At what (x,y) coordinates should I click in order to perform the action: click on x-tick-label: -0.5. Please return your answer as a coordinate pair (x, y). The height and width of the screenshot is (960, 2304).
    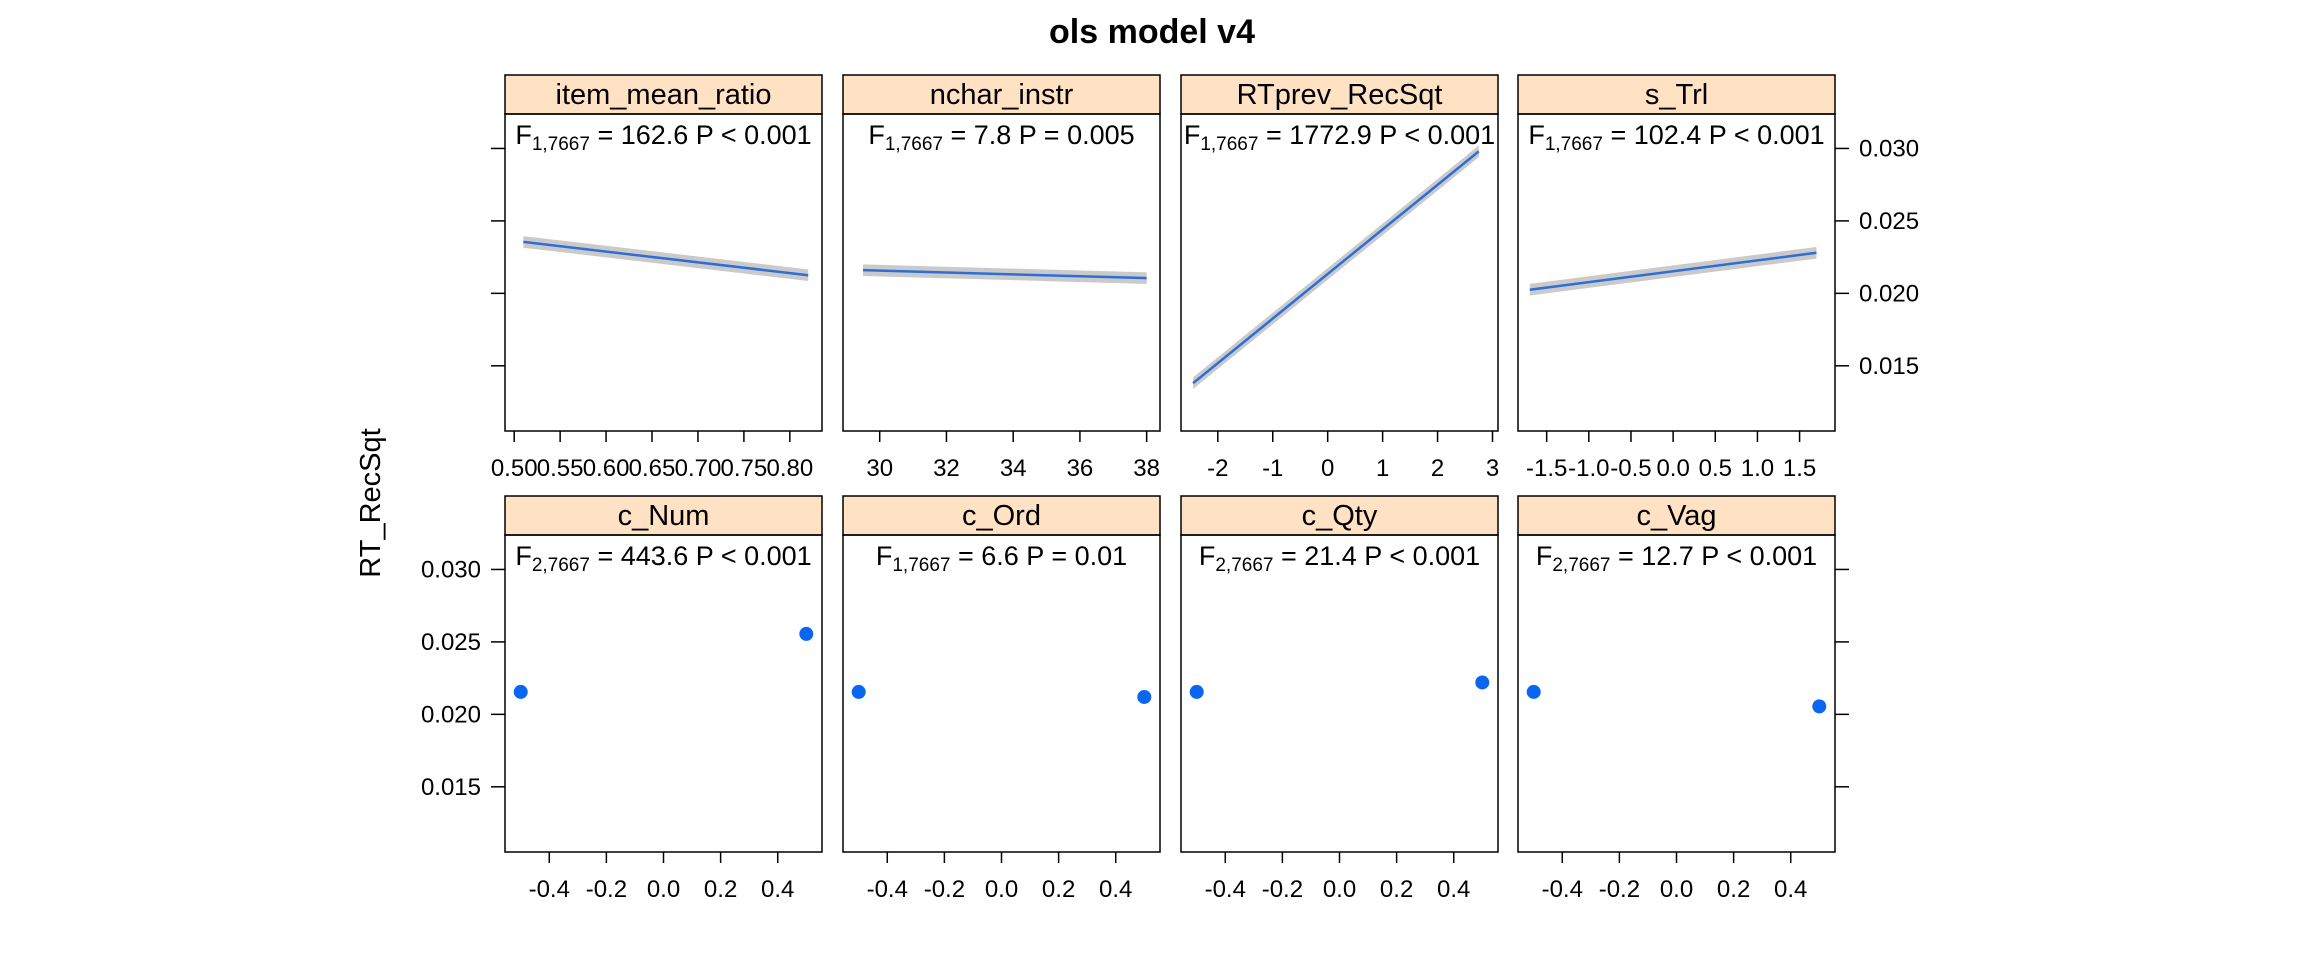
    Looking at the image, I should click on (1630, 468).